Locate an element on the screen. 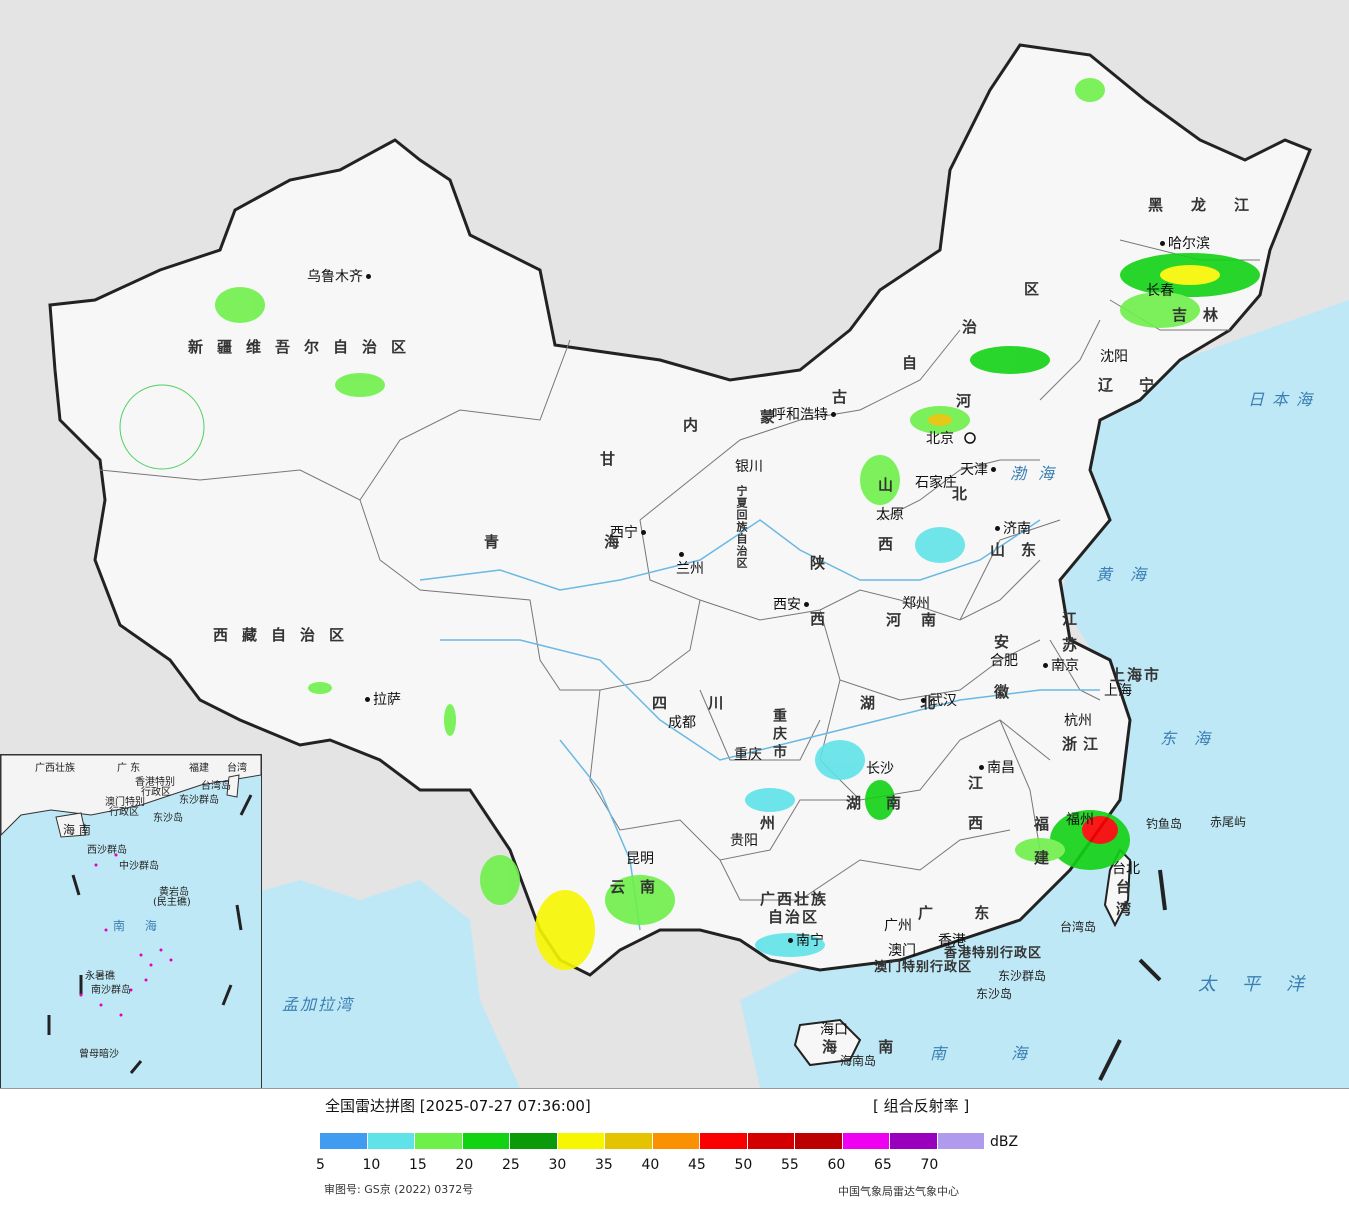  city-taipei: 台北 is located at coordinates (1126, 869).